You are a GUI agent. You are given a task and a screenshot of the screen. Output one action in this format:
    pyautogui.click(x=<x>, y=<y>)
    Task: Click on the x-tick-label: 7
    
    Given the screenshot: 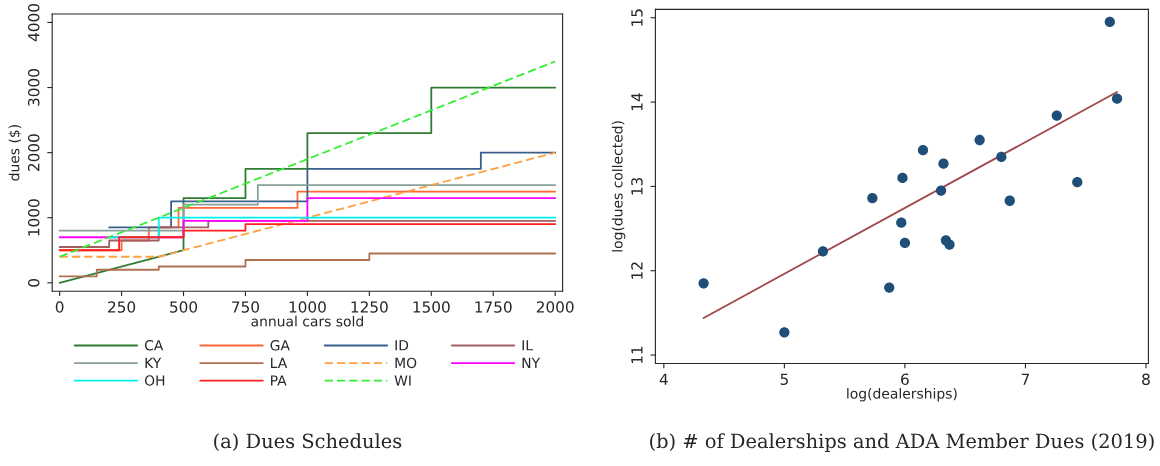 What is the action you would take?
    pyautogui.click(x=1025, y=379)
    